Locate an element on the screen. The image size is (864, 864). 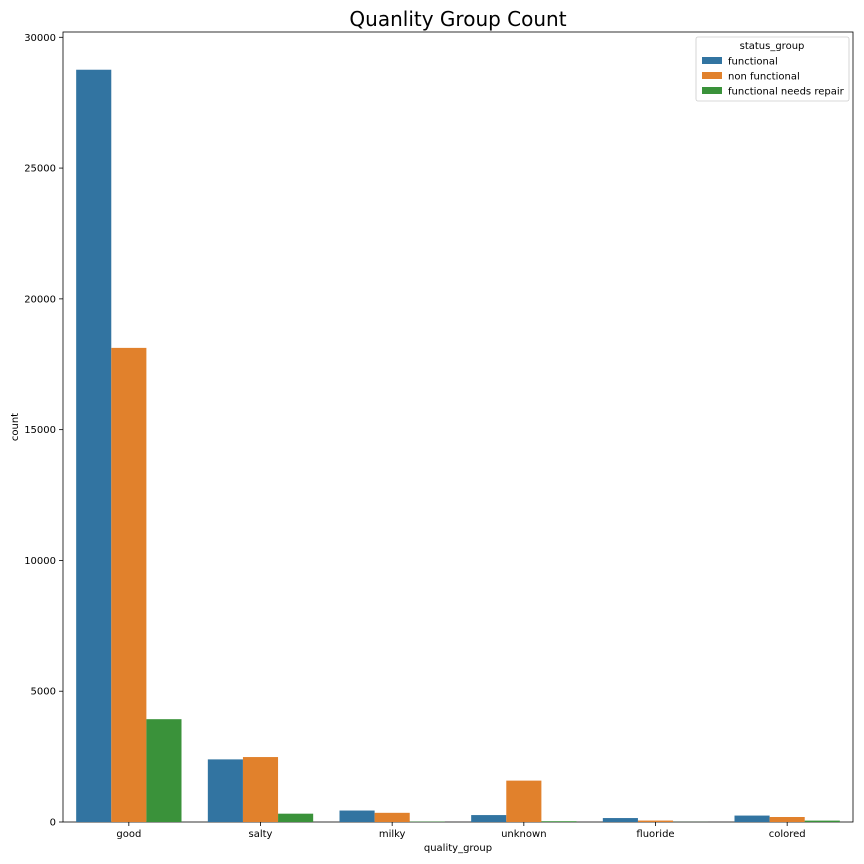
y-tick-label: 30000 is located at coordinates (40, 38).